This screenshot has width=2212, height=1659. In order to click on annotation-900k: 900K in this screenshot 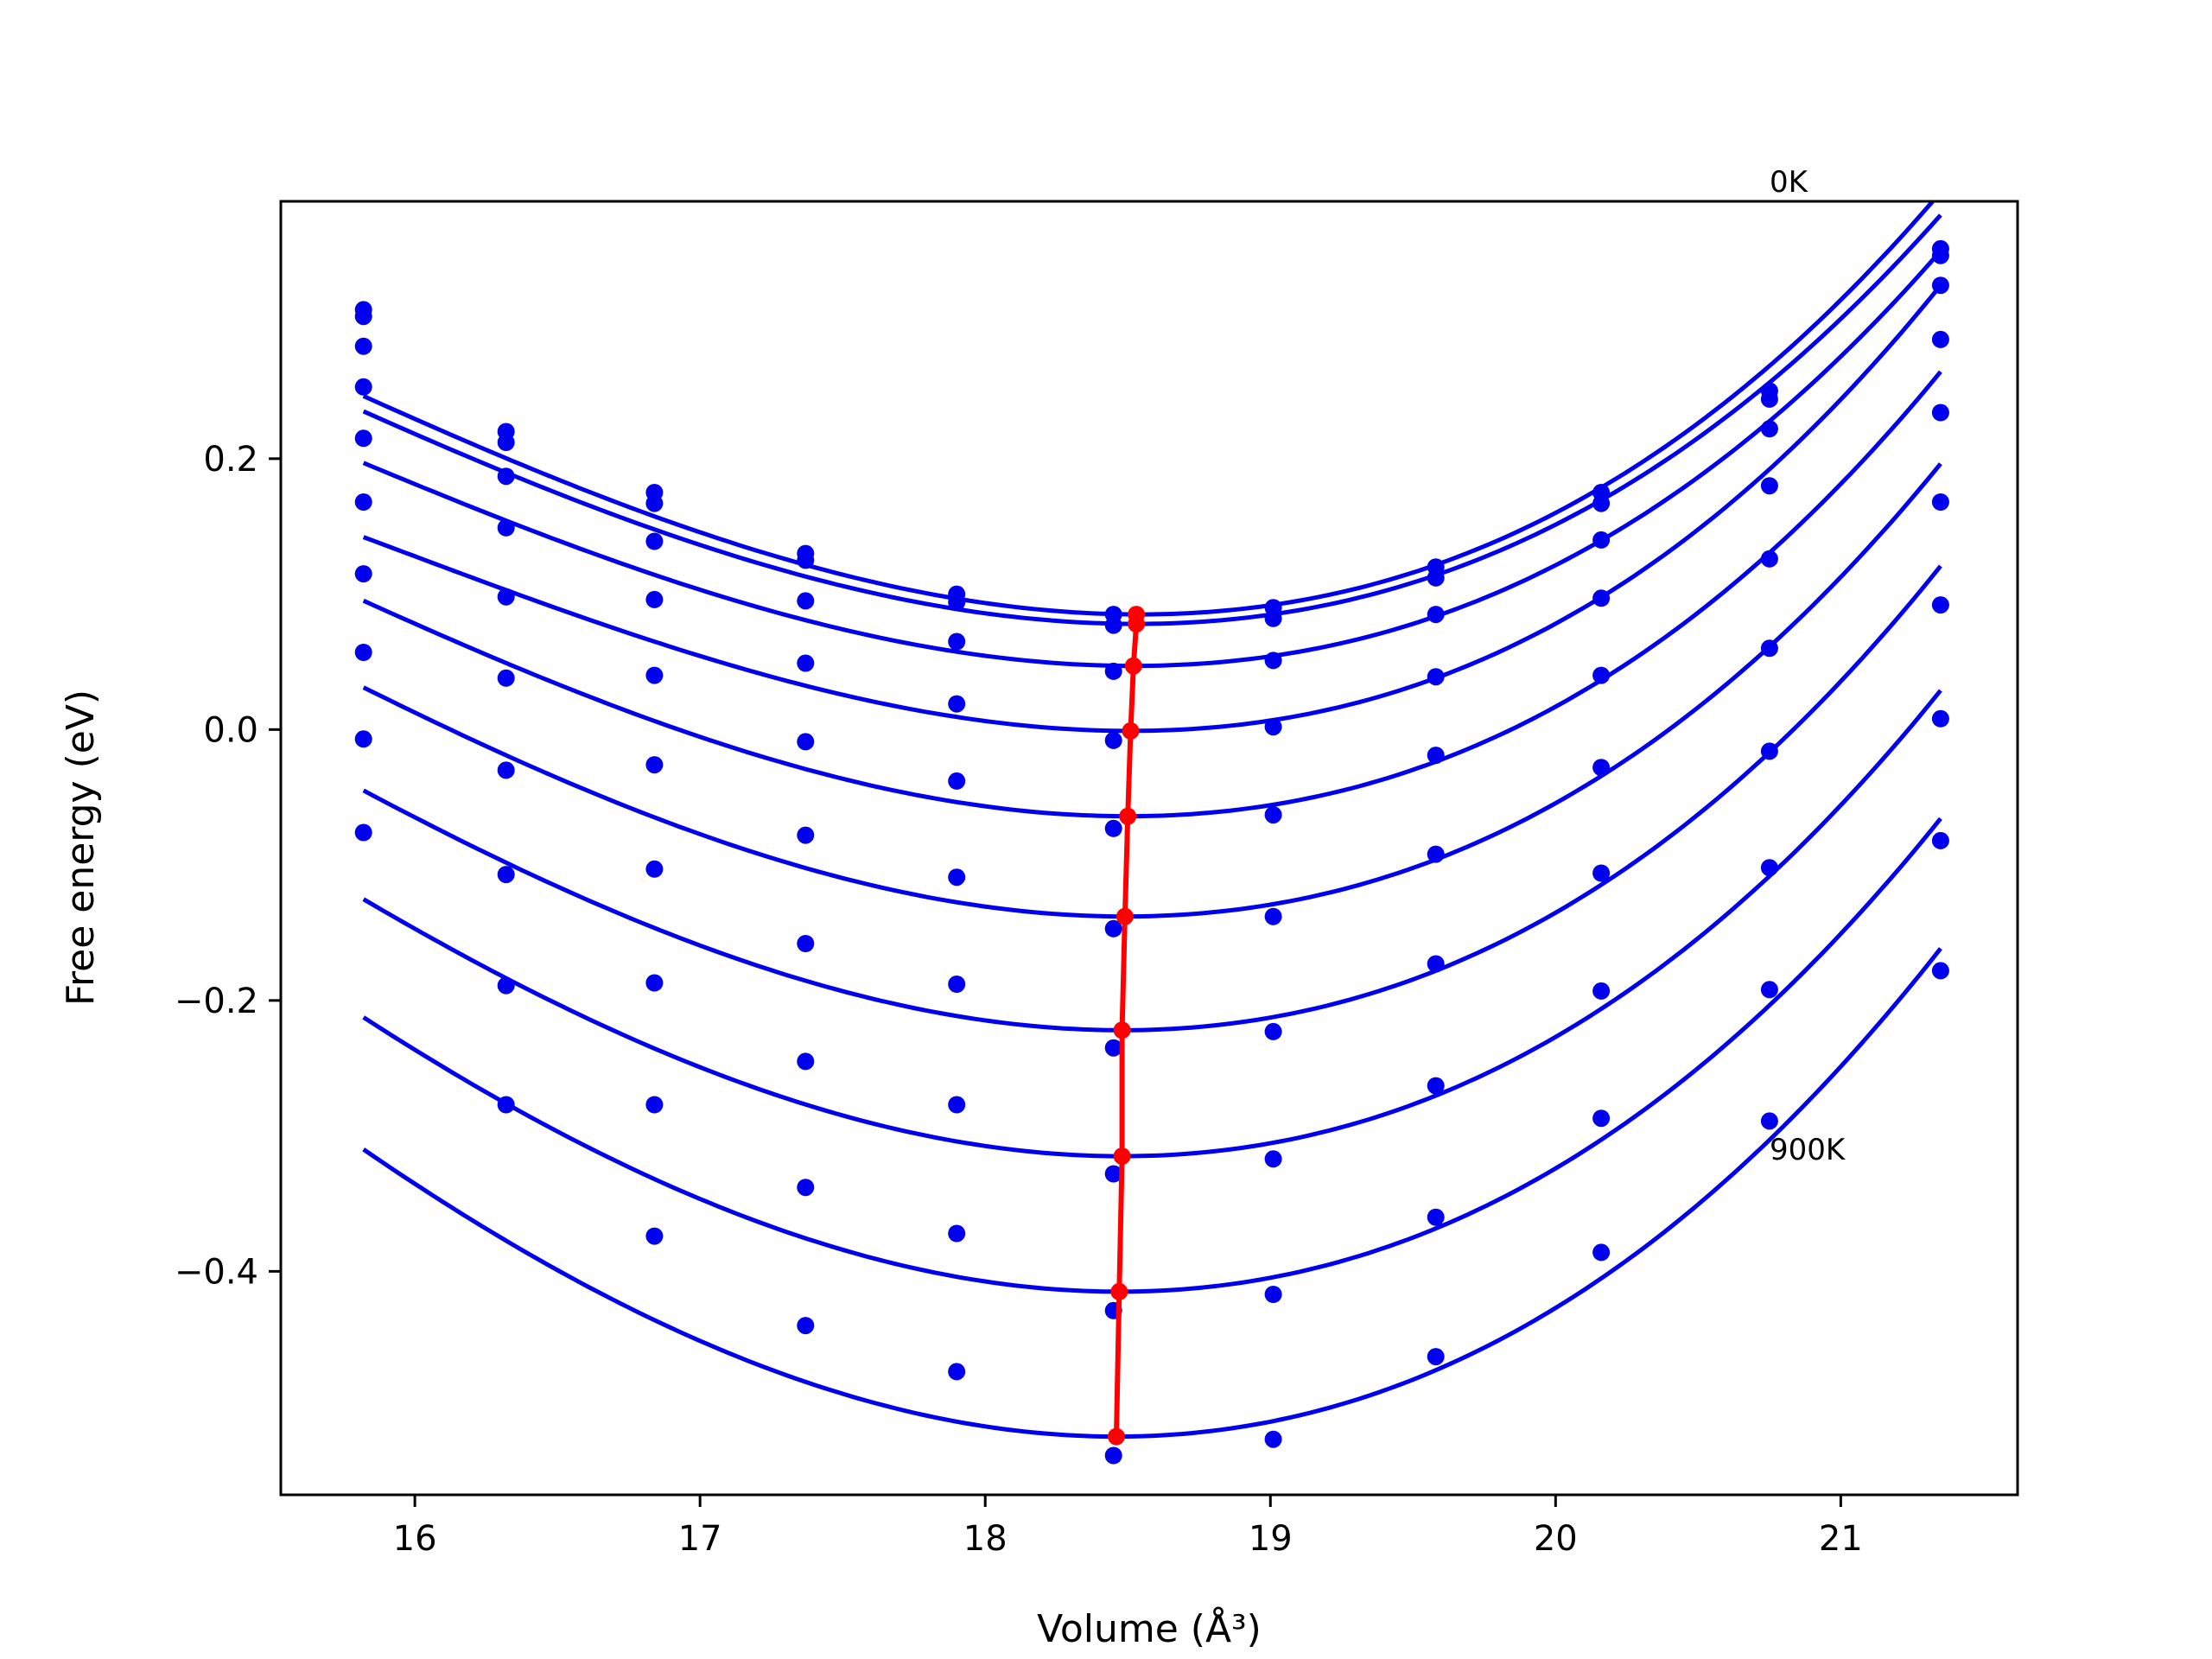, I will do `click(1808, 1150)`.